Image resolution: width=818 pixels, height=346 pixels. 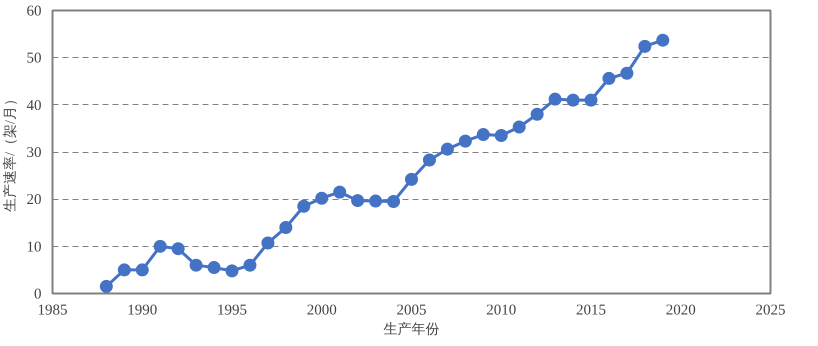 What do you see at coordinates (34, 153) in the screenshot?
I see `y-tick-label: 30` at bounding box center [34, 153].